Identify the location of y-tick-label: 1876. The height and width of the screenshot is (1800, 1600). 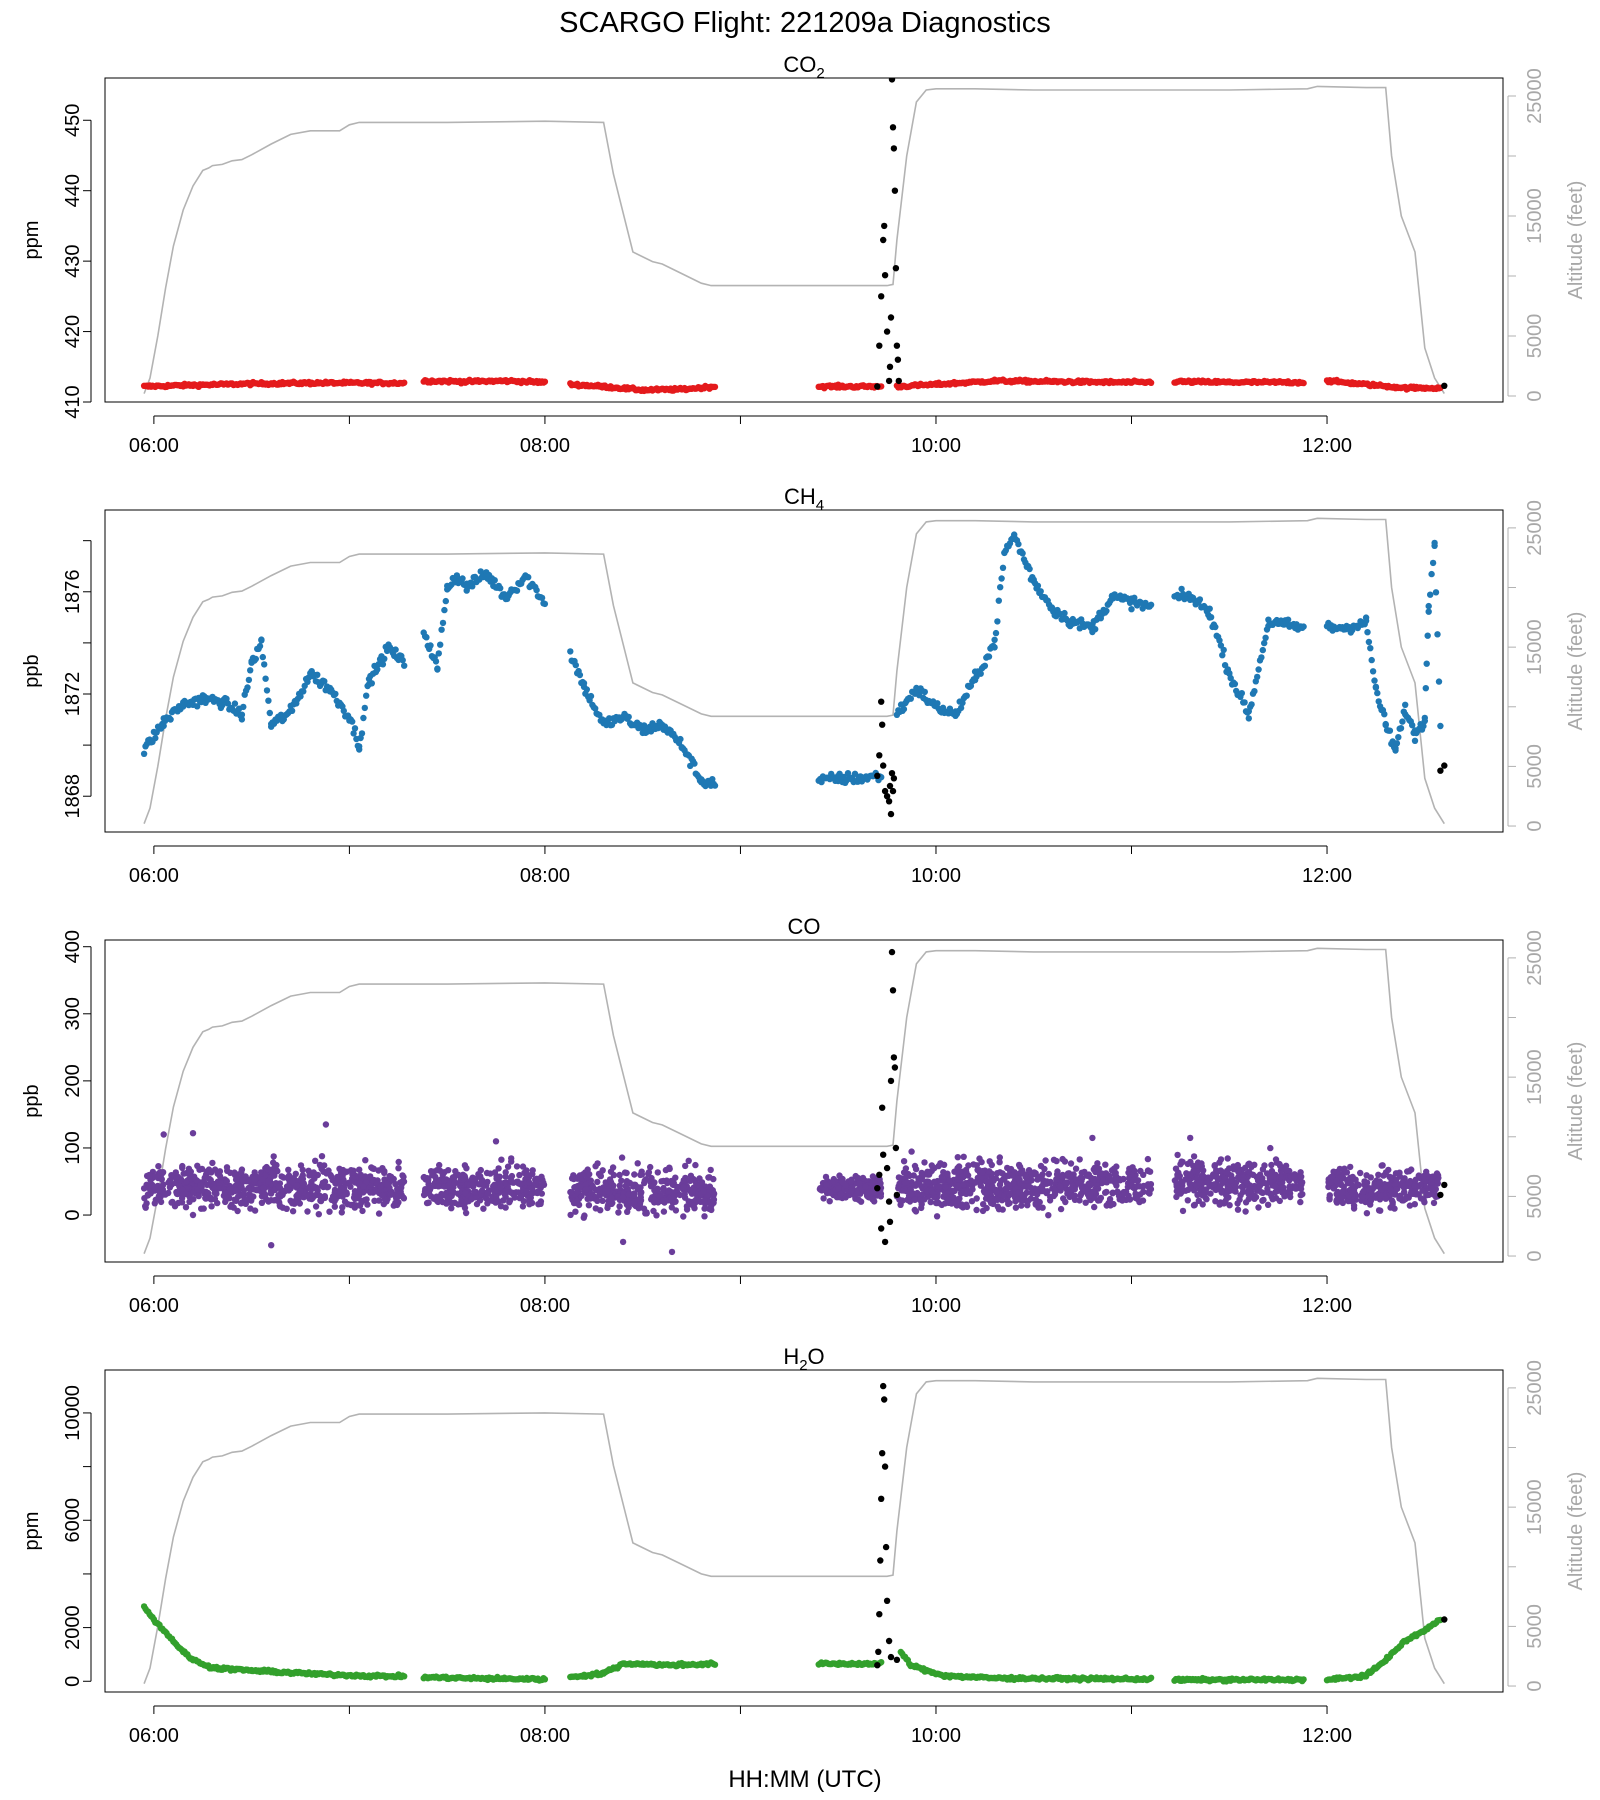
(73, 592).